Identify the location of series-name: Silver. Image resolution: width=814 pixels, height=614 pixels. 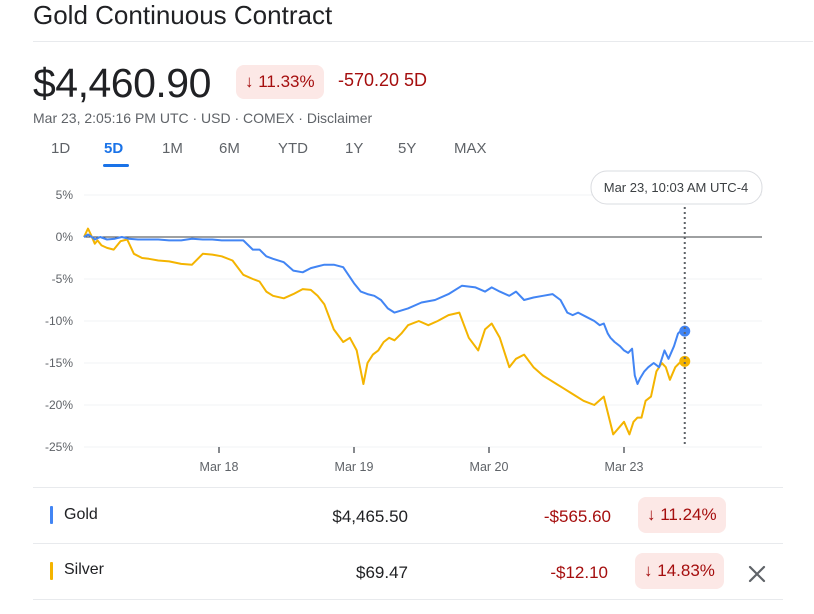
(84, 569).